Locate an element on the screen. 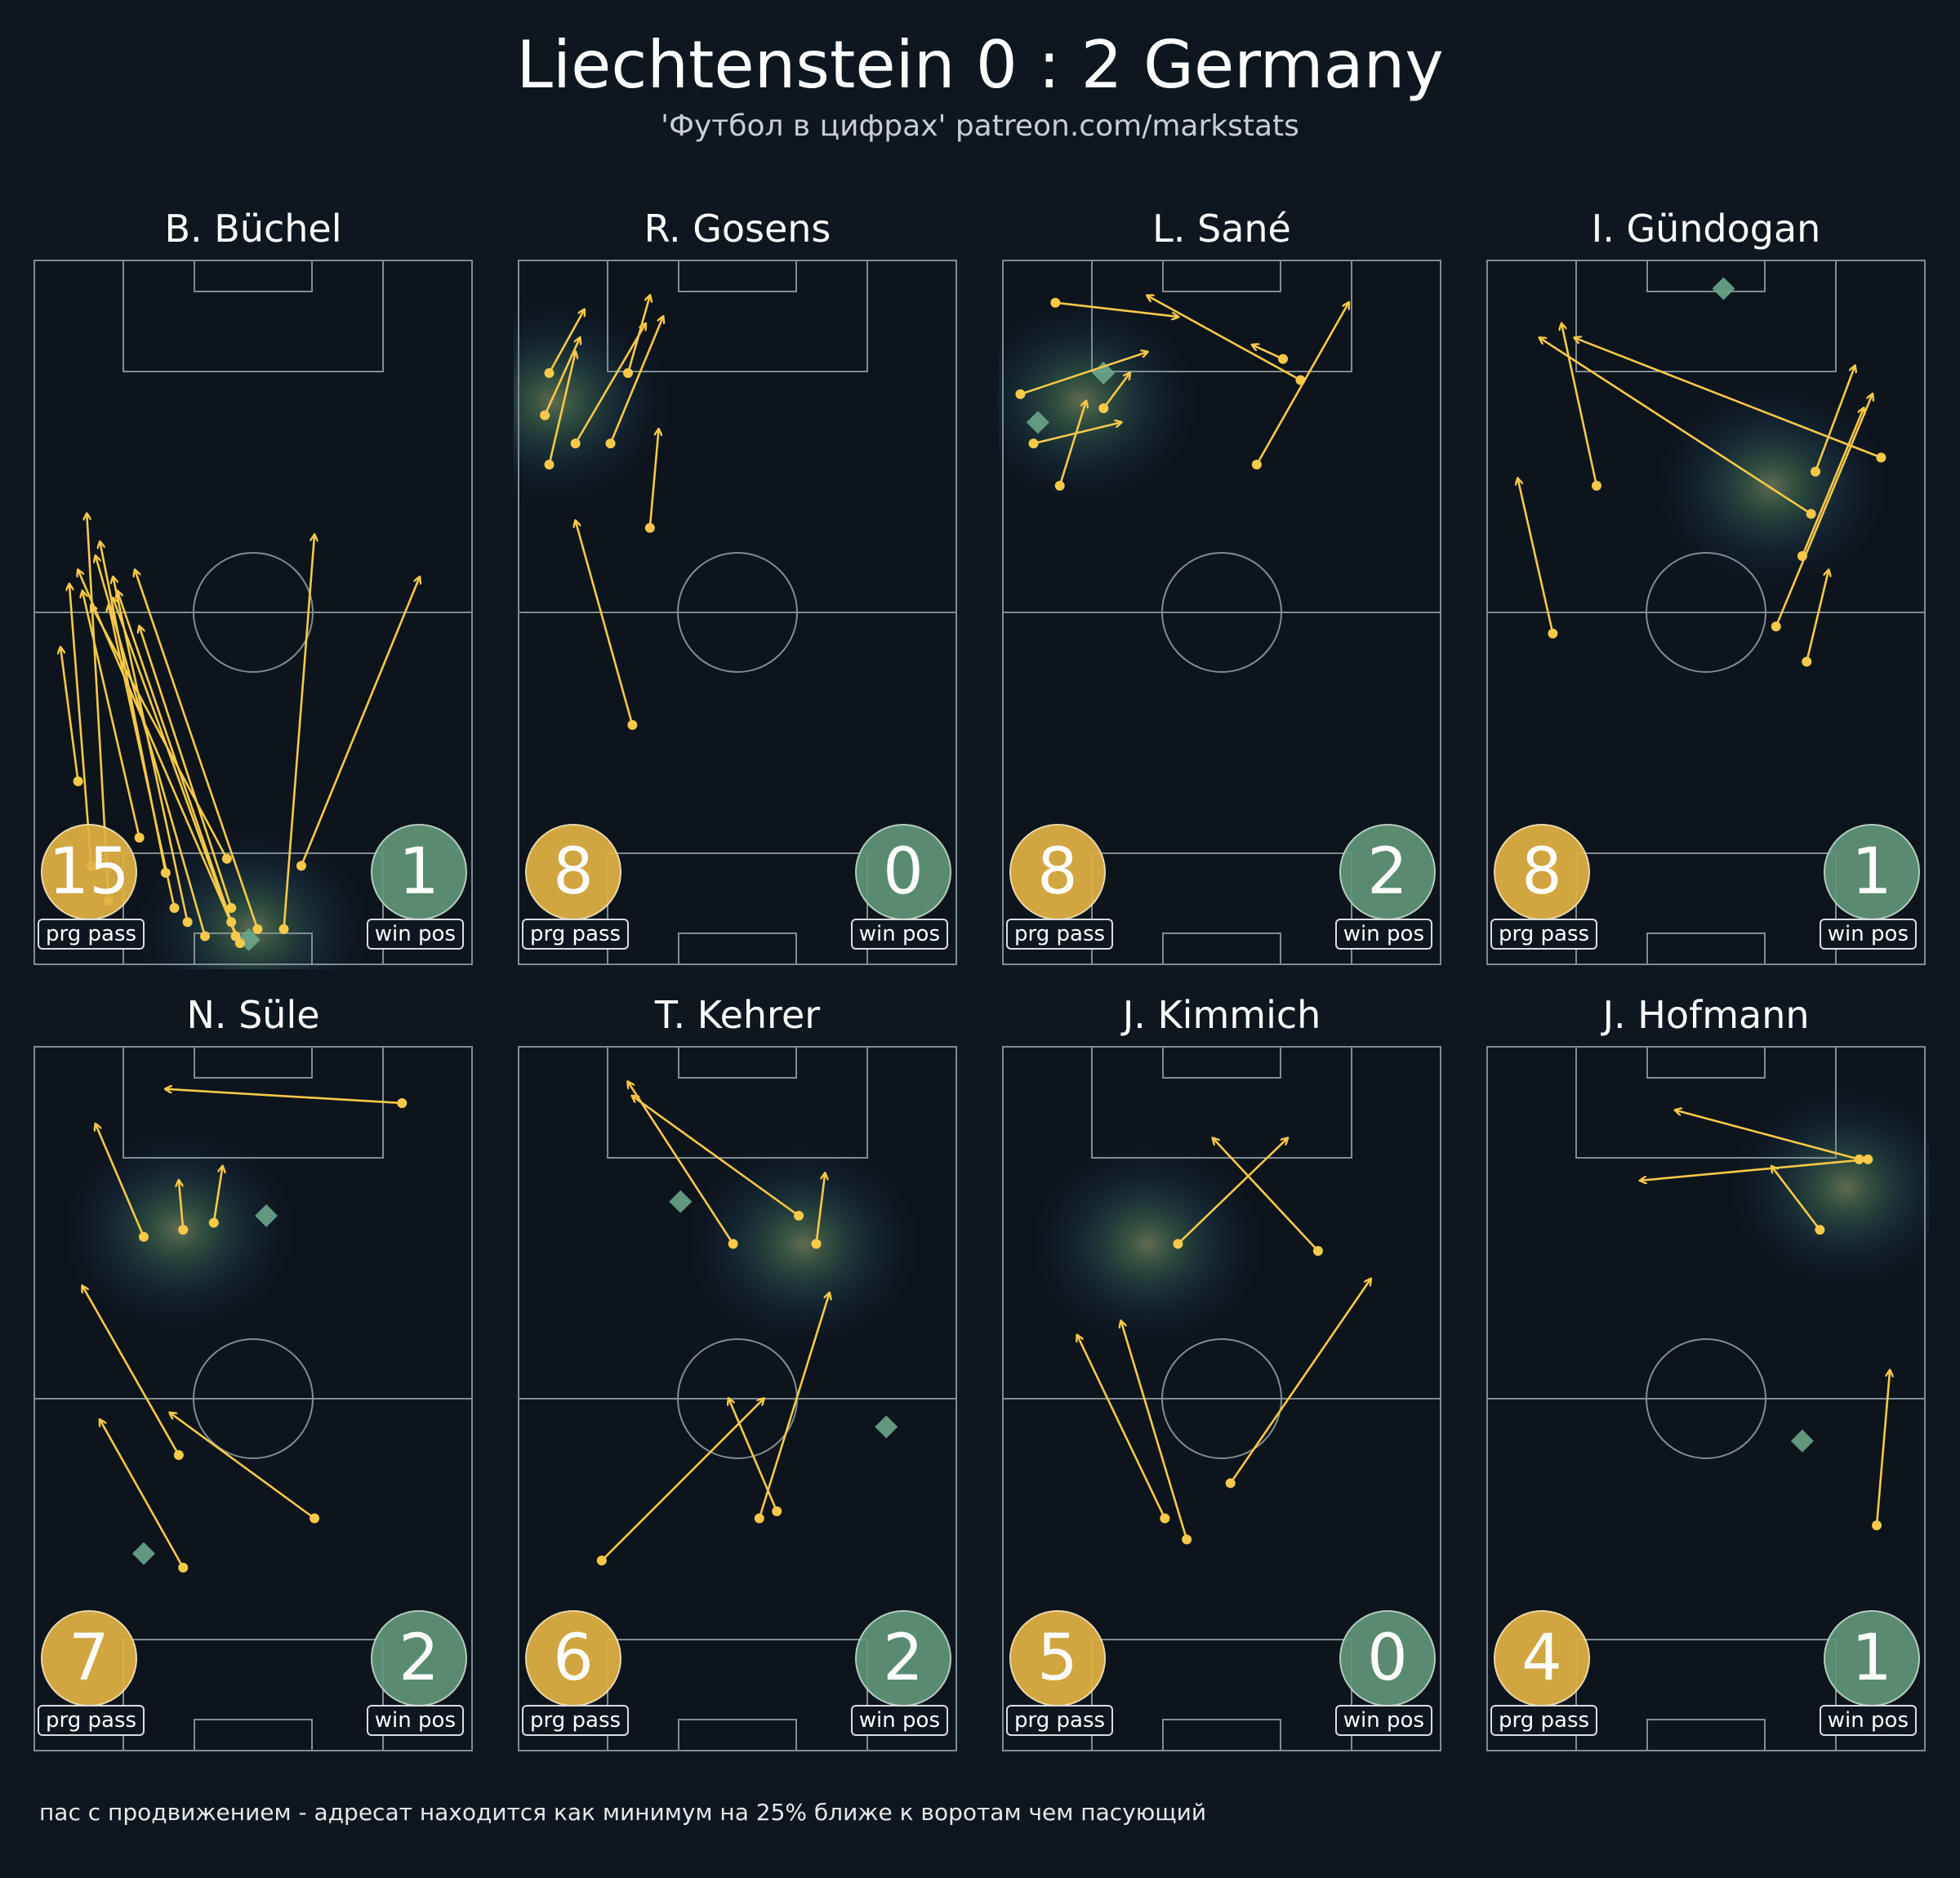  prg-pass-count: 4 is located at coordinates (1542, 1659).